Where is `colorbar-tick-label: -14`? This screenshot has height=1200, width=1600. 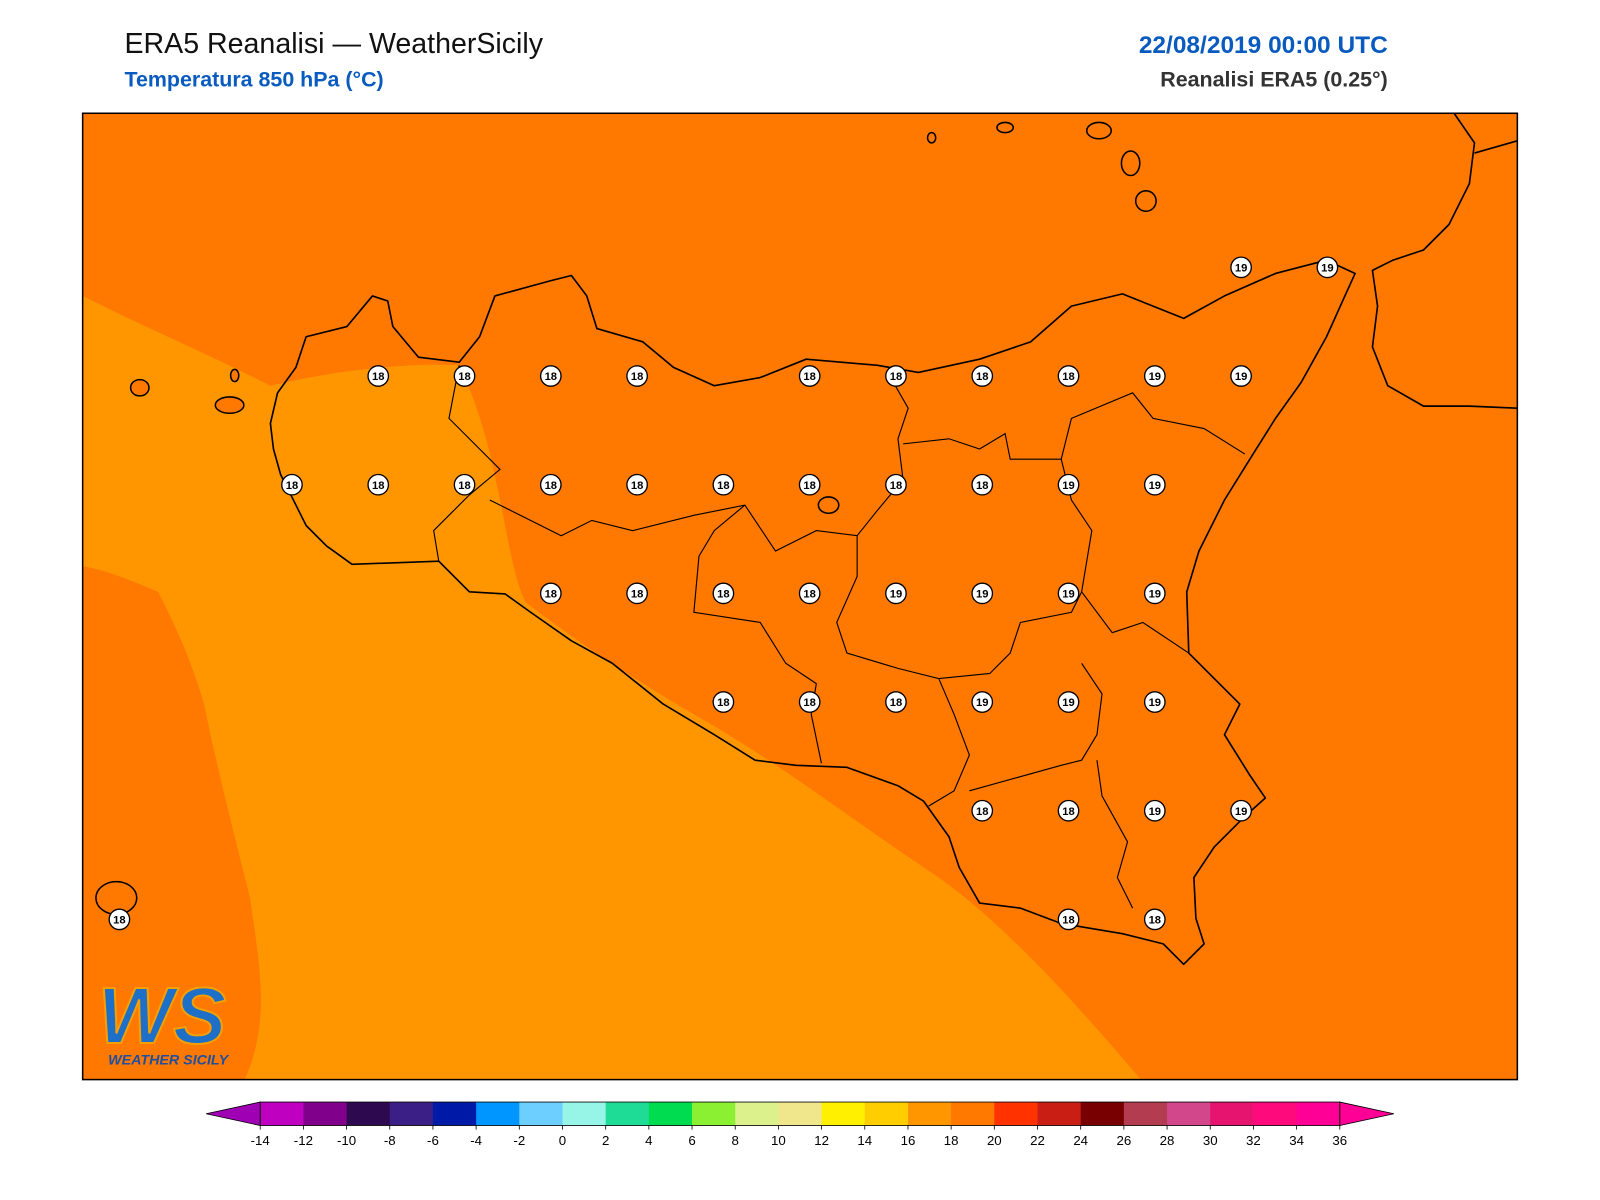 colorbar-tick-label: -14 is located at coordinates (260, 1140).